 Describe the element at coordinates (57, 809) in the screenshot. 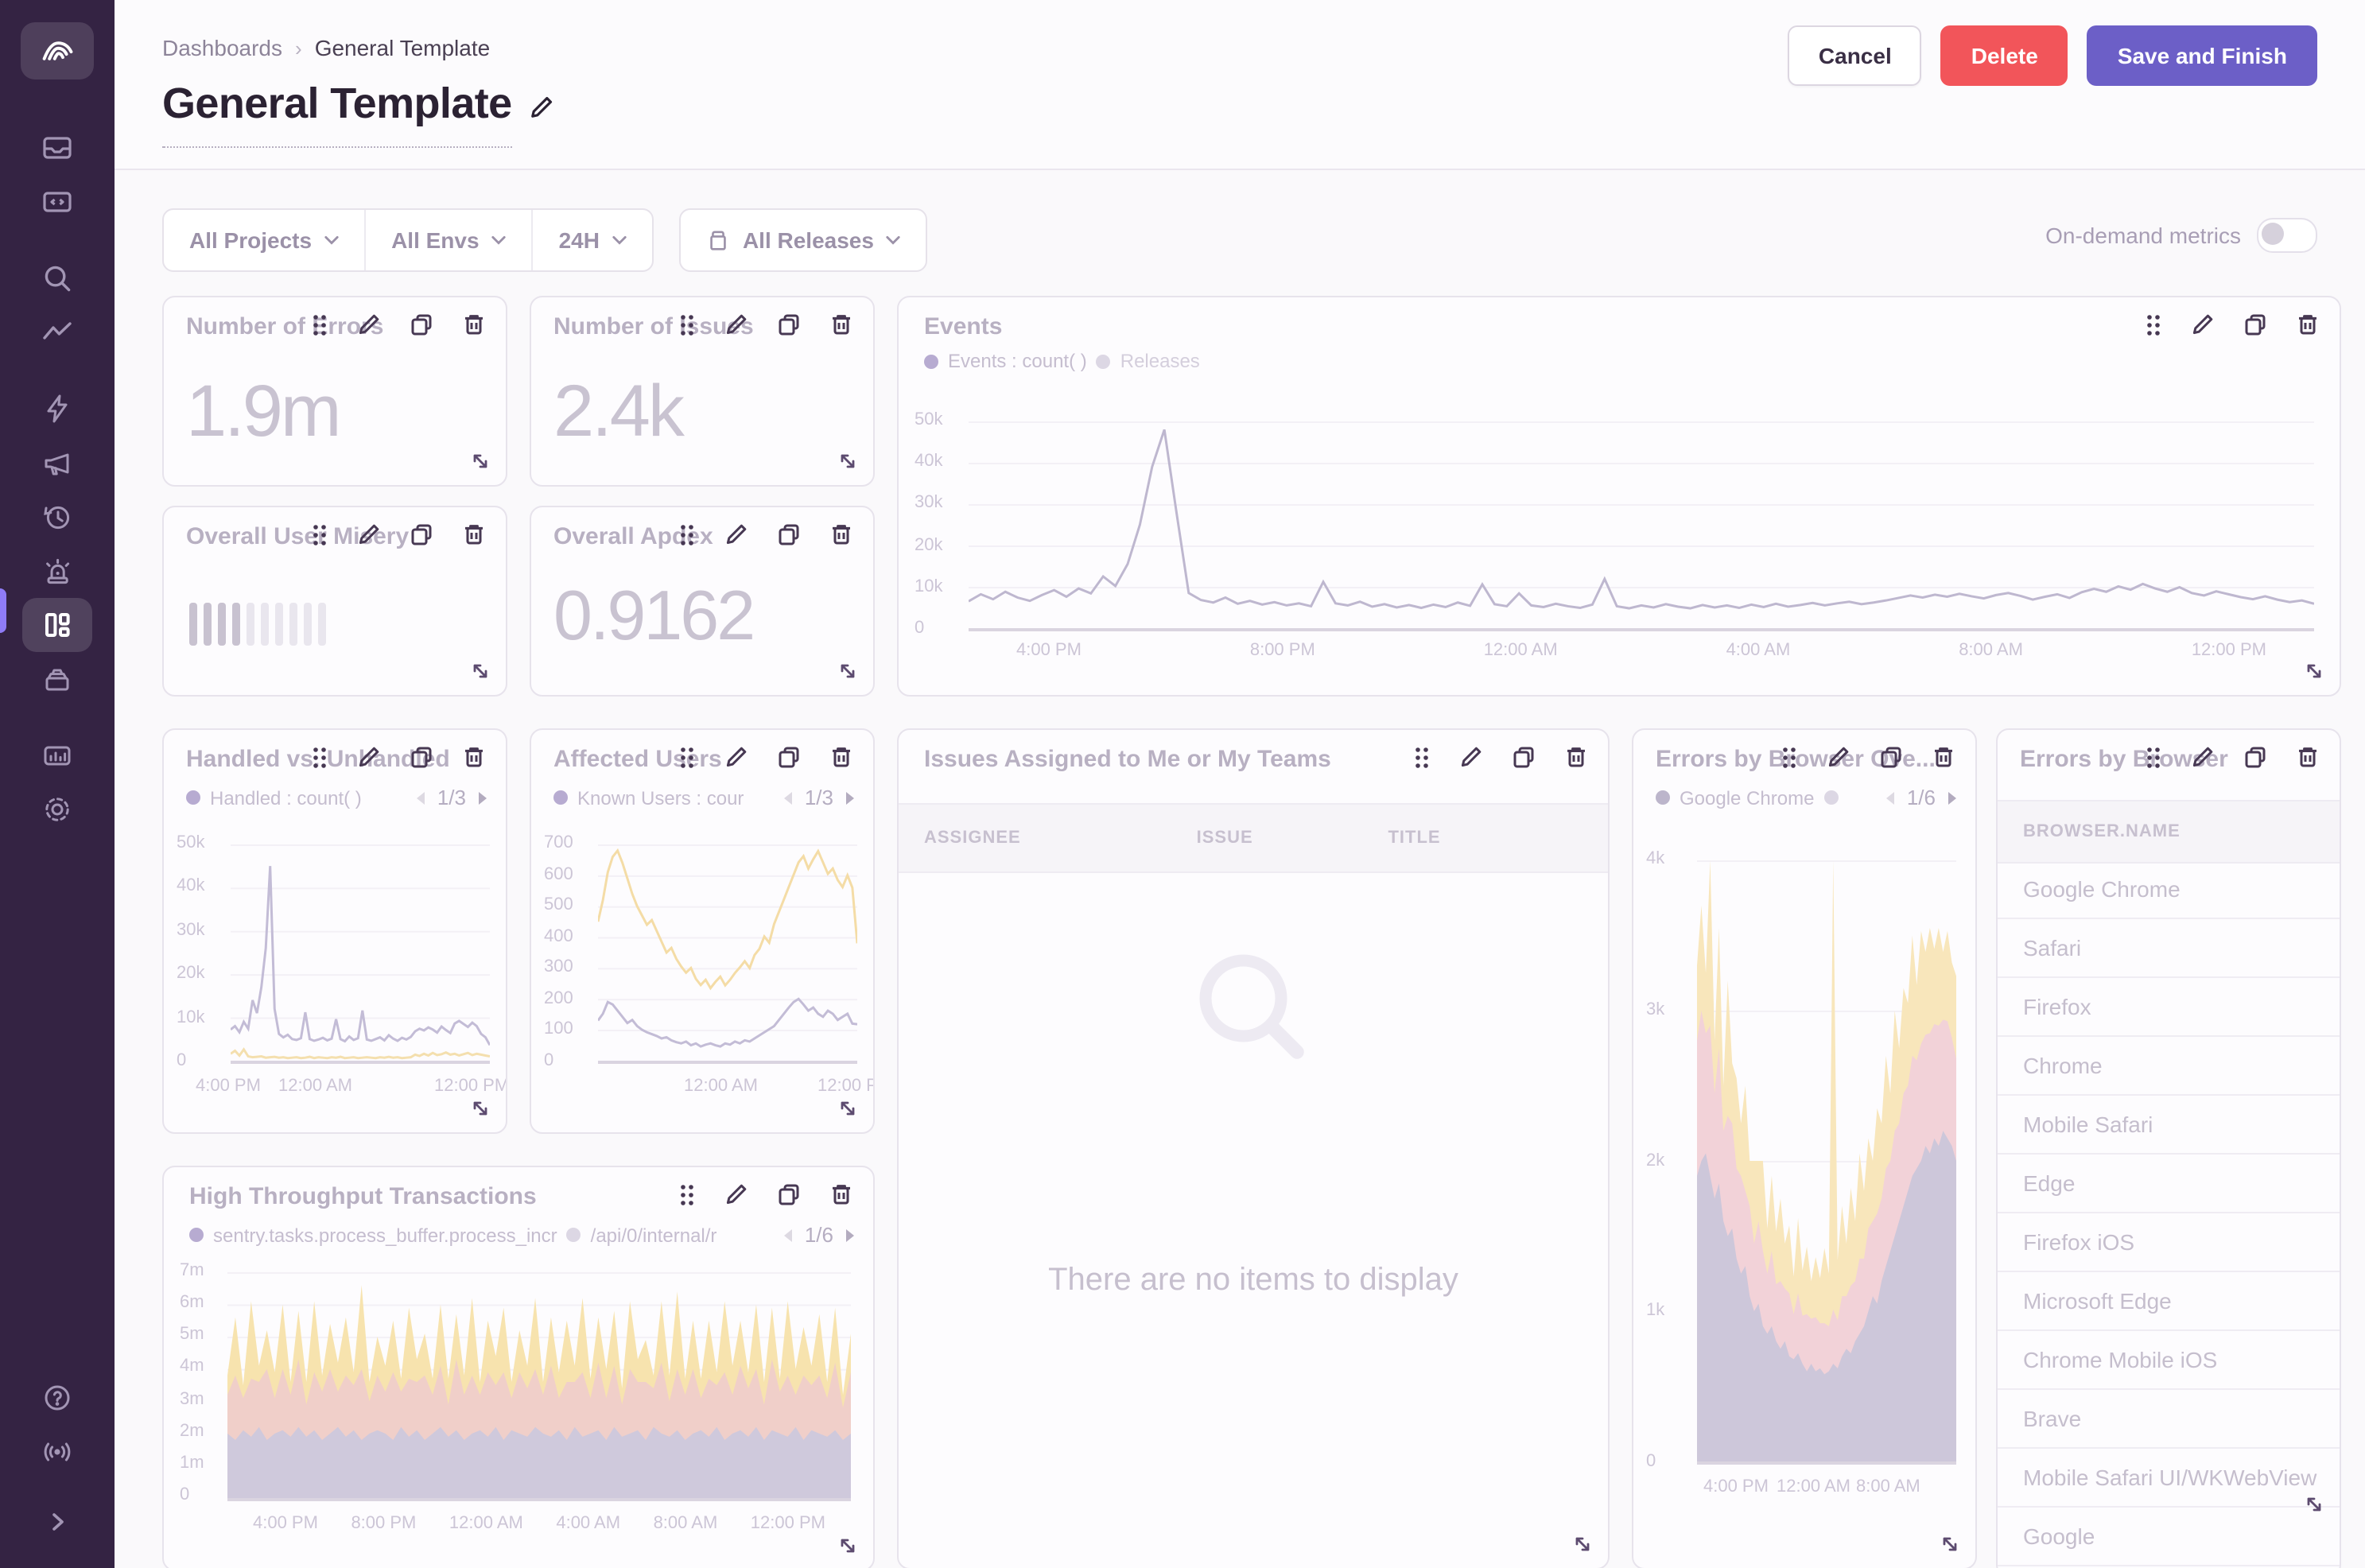

I see `sidebar-item-settings-gear` at that location.